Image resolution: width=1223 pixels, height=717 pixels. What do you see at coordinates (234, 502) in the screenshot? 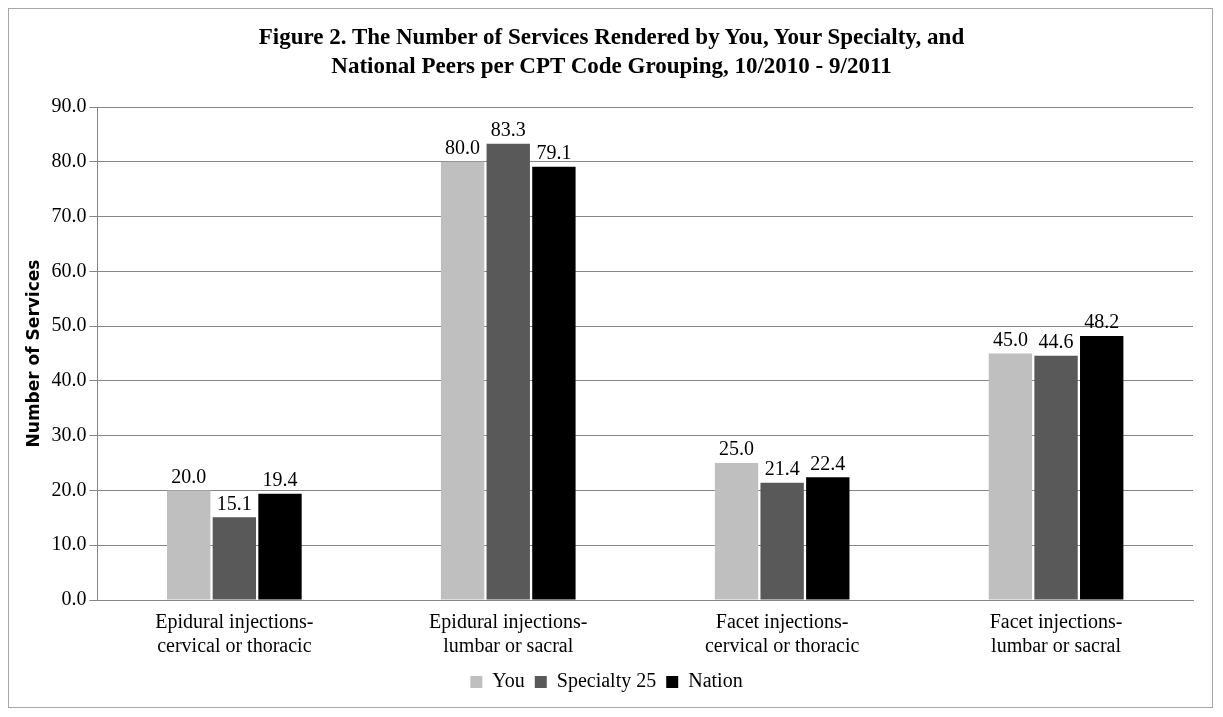
I see `data-label: 15.1` at bounding box center [234, 502].